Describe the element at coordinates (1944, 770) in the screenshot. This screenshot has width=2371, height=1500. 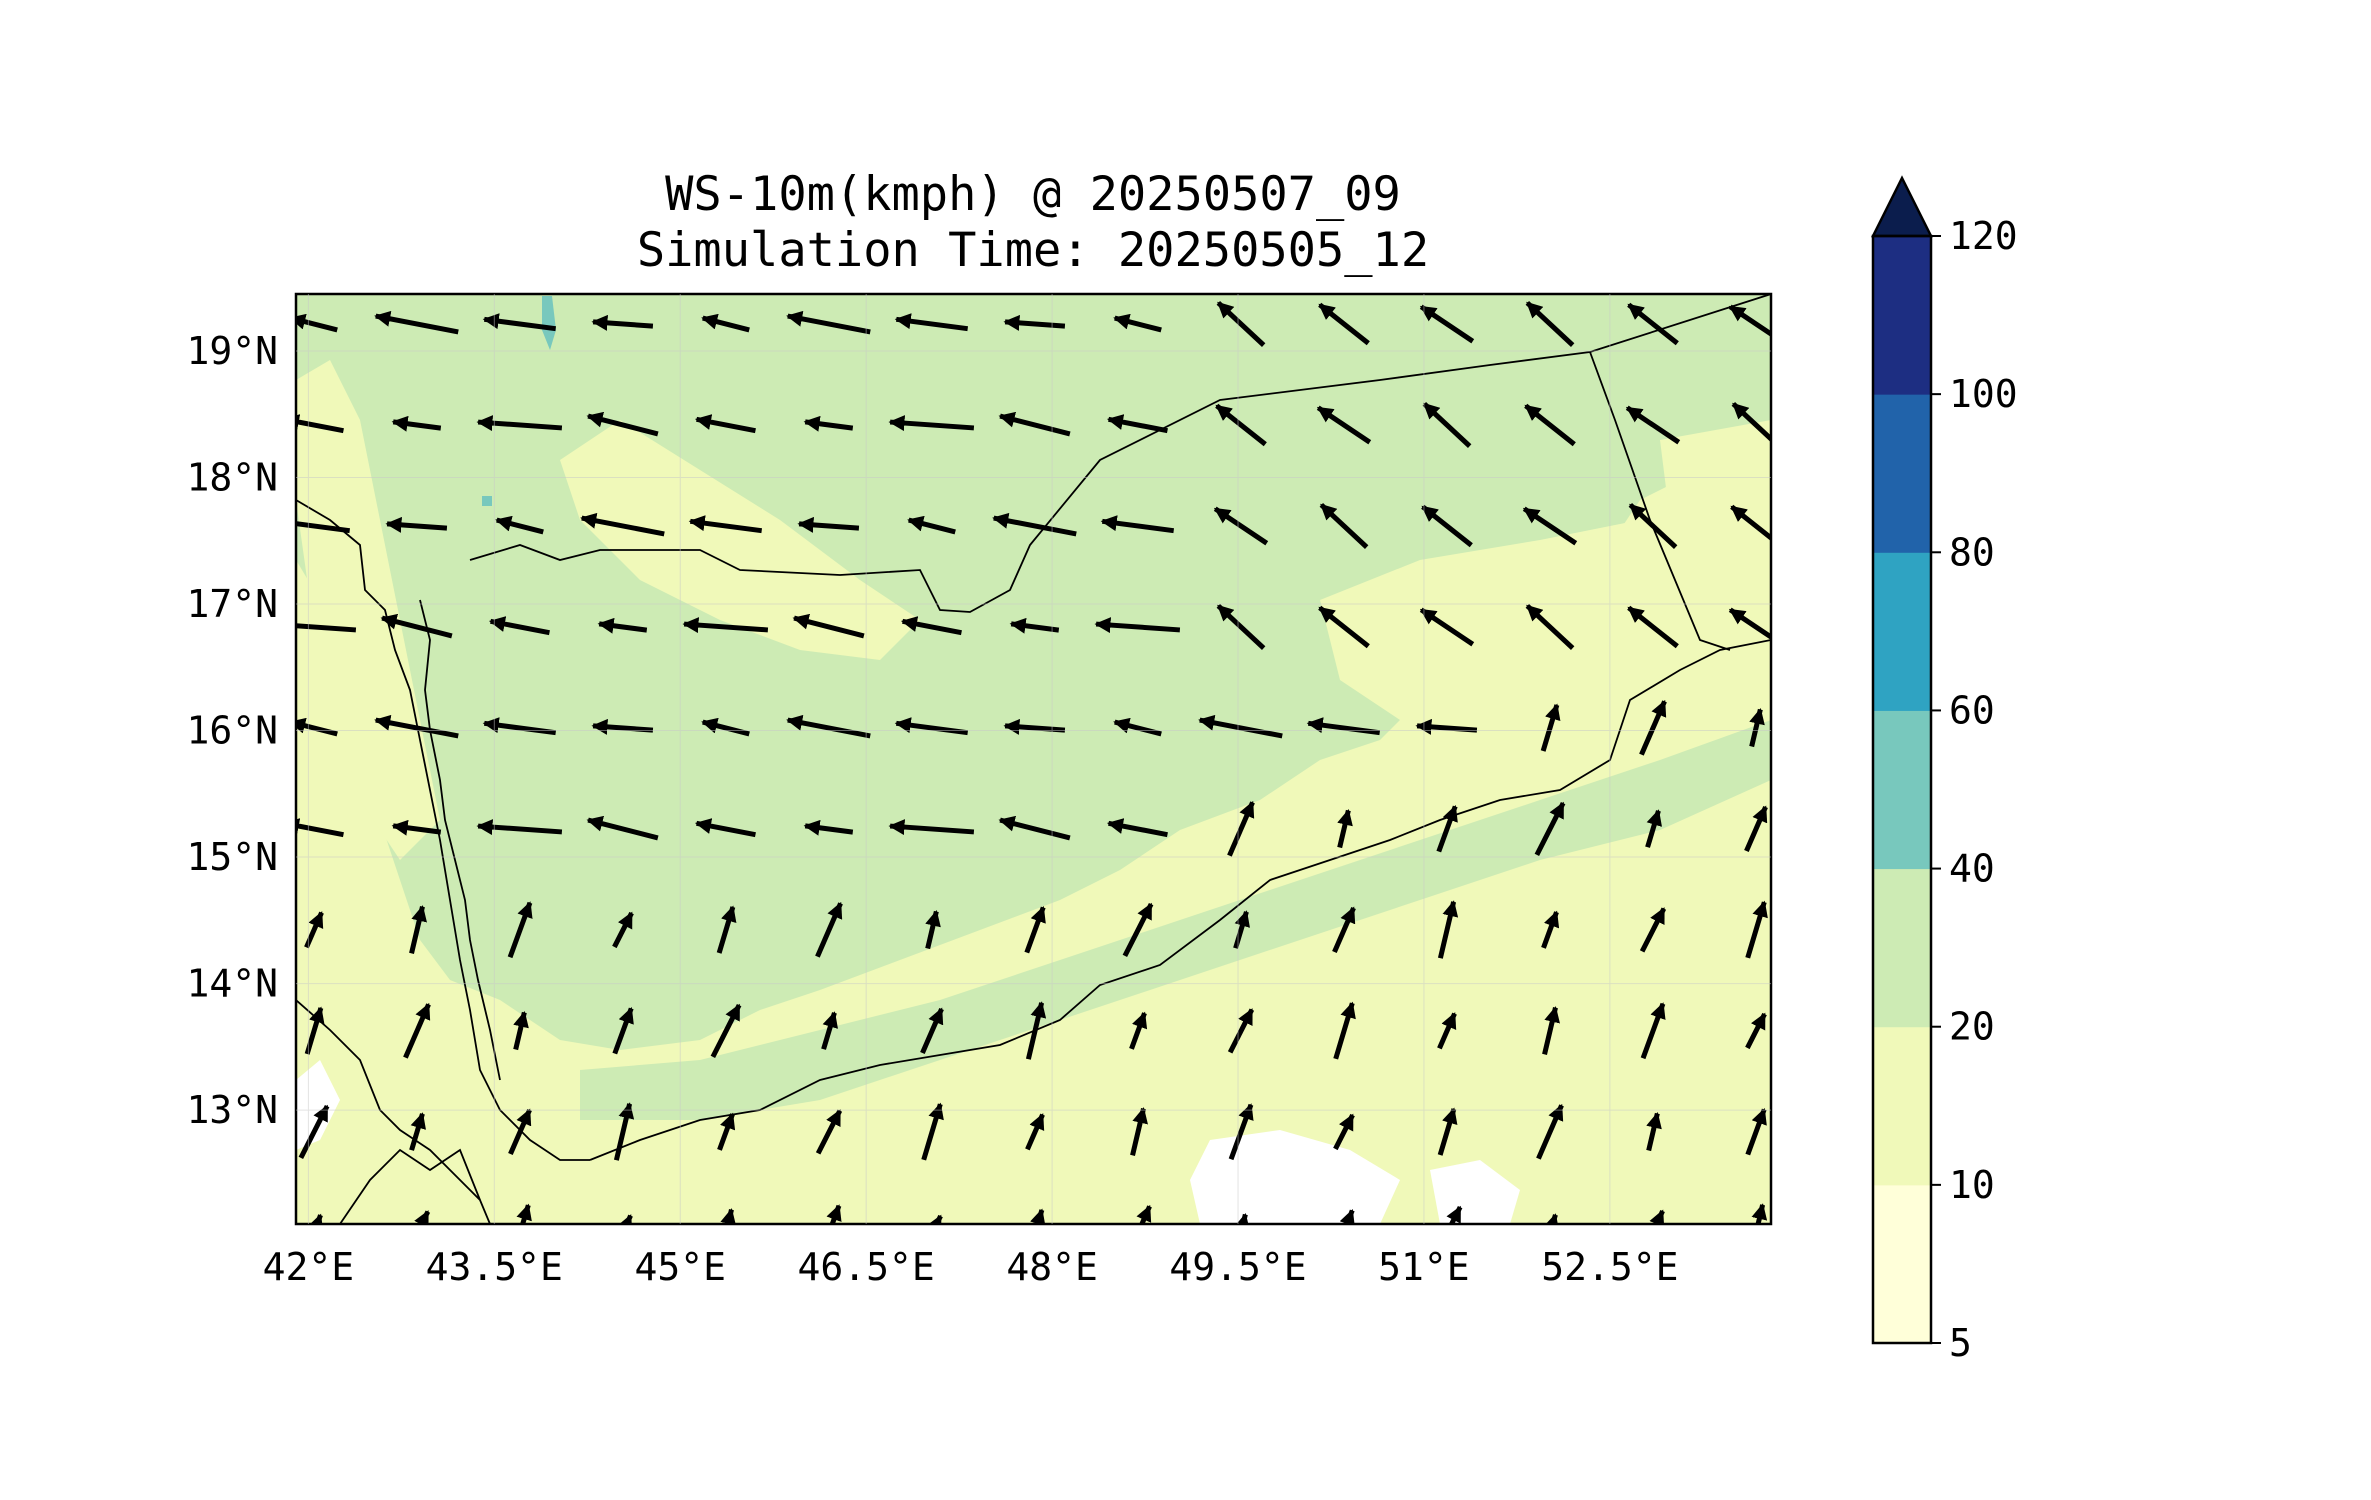
I see `colorbar: 5 10 20 40 60 80 100 120` at that location.